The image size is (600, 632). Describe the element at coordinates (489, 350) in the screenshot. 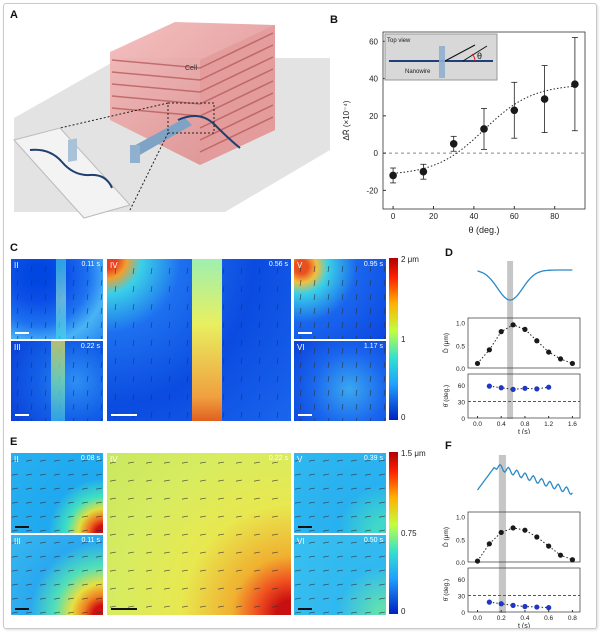

I see `chartD-d-point` at that location.